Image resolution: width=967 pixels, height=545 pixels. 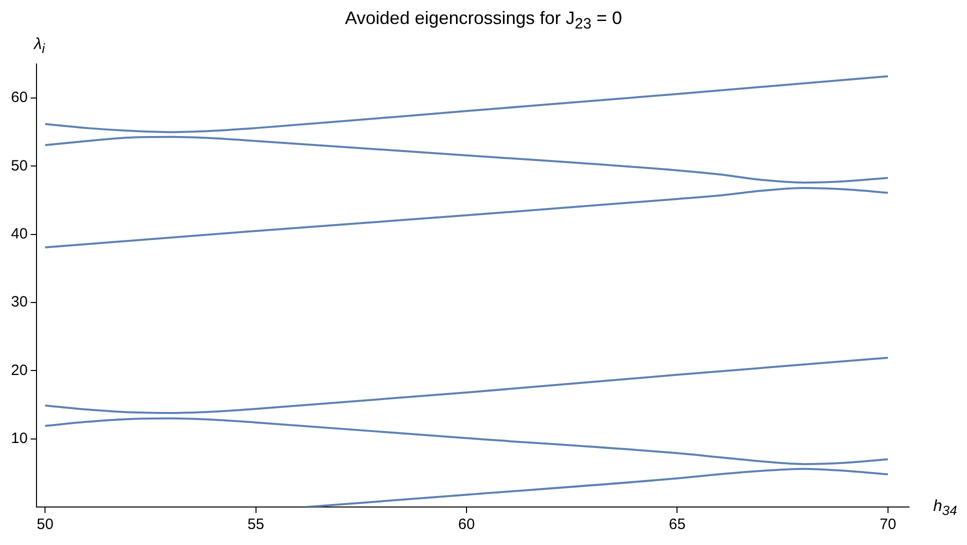 What do you see at coordinates (19, 234) in the screenshot?
I see `y-tick-label: 40` at bounding box center [19, 234].